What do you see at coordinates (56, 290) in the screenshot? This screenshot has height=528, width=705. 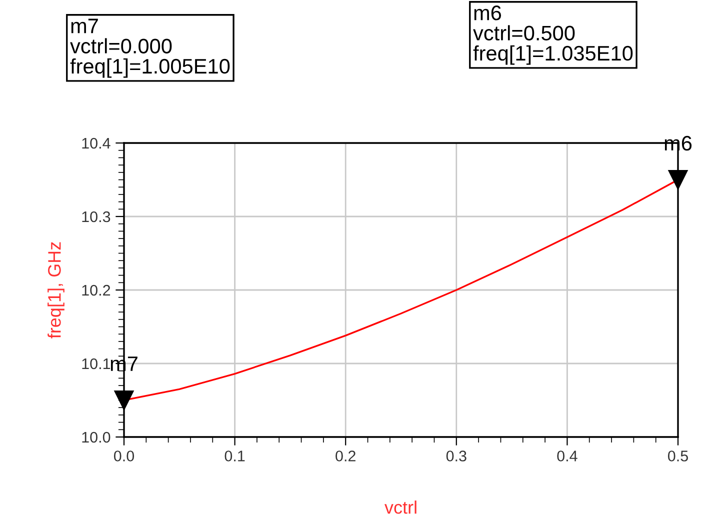 I see `y-axis-title: freq[1], GHz` at bounding box center [56, 290].